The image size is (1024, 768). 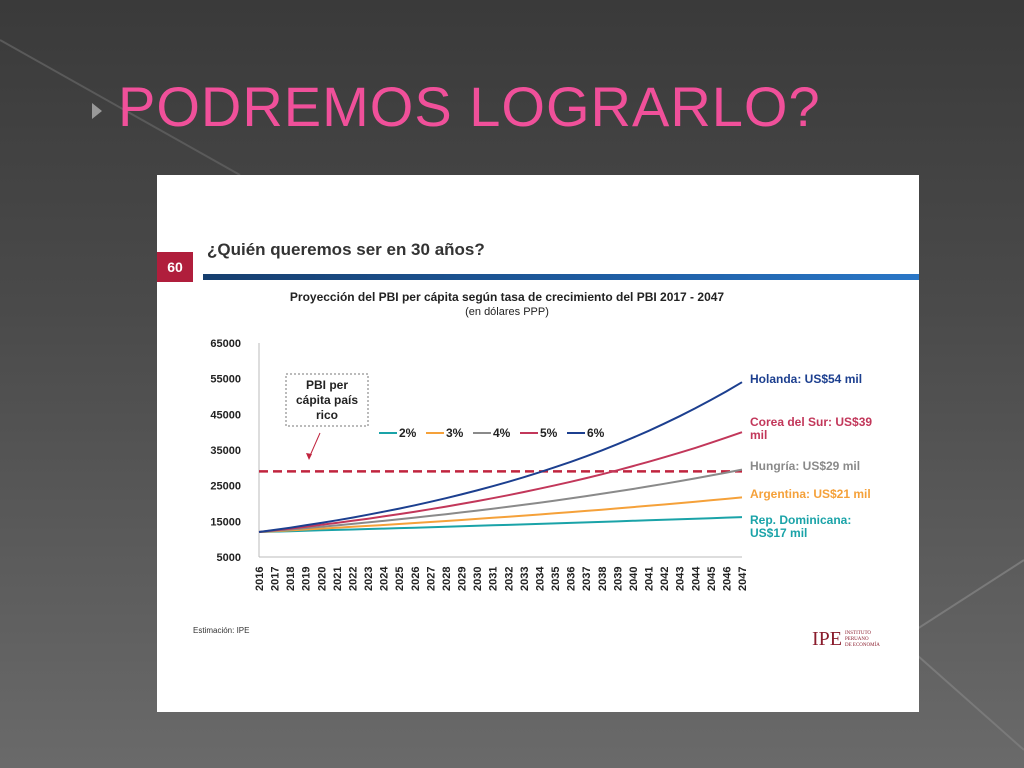 What do you see at coordinates (338, 579) in the screenshot?
I see `x-tick-label: 2021` at bounding box center [338, 579].